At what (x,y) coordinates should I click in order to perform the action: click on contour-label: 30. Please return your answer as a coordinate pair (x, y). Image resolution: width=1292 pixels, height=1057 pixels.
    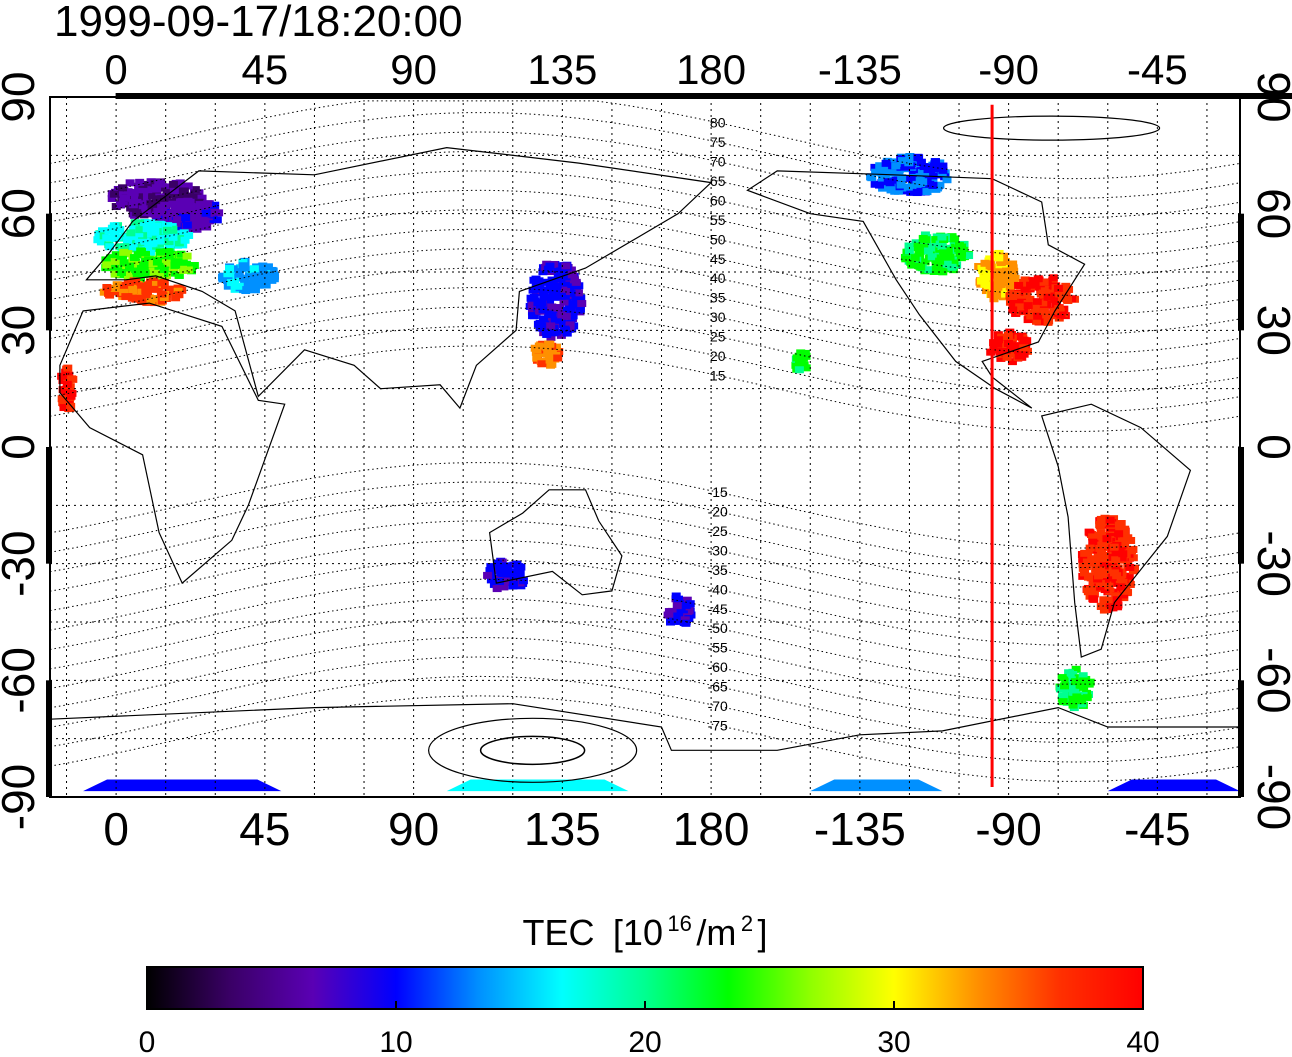
    Looking at the image, I should click on (718, 317).